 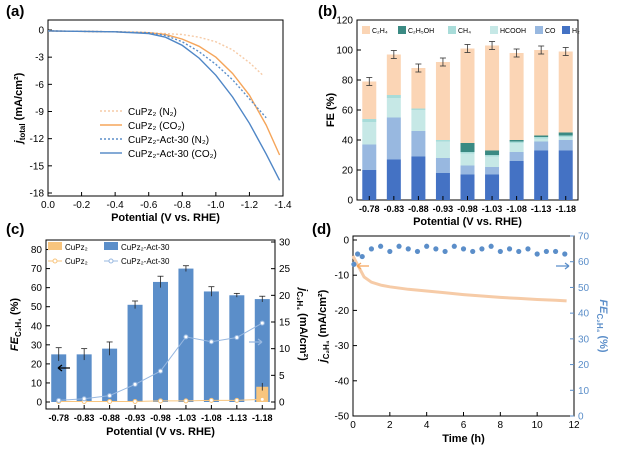 I want to click on a-y-tick-label: -12, so click(x=37, y=139).